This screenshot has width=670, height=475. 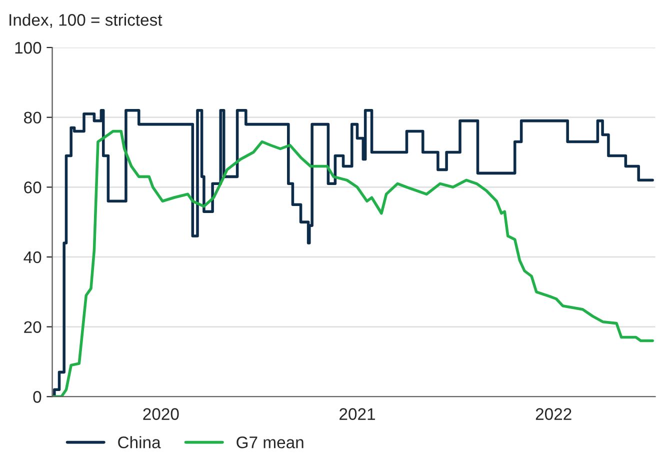 I want to click on y-tick-label: 40, so click(x=33, y=257).